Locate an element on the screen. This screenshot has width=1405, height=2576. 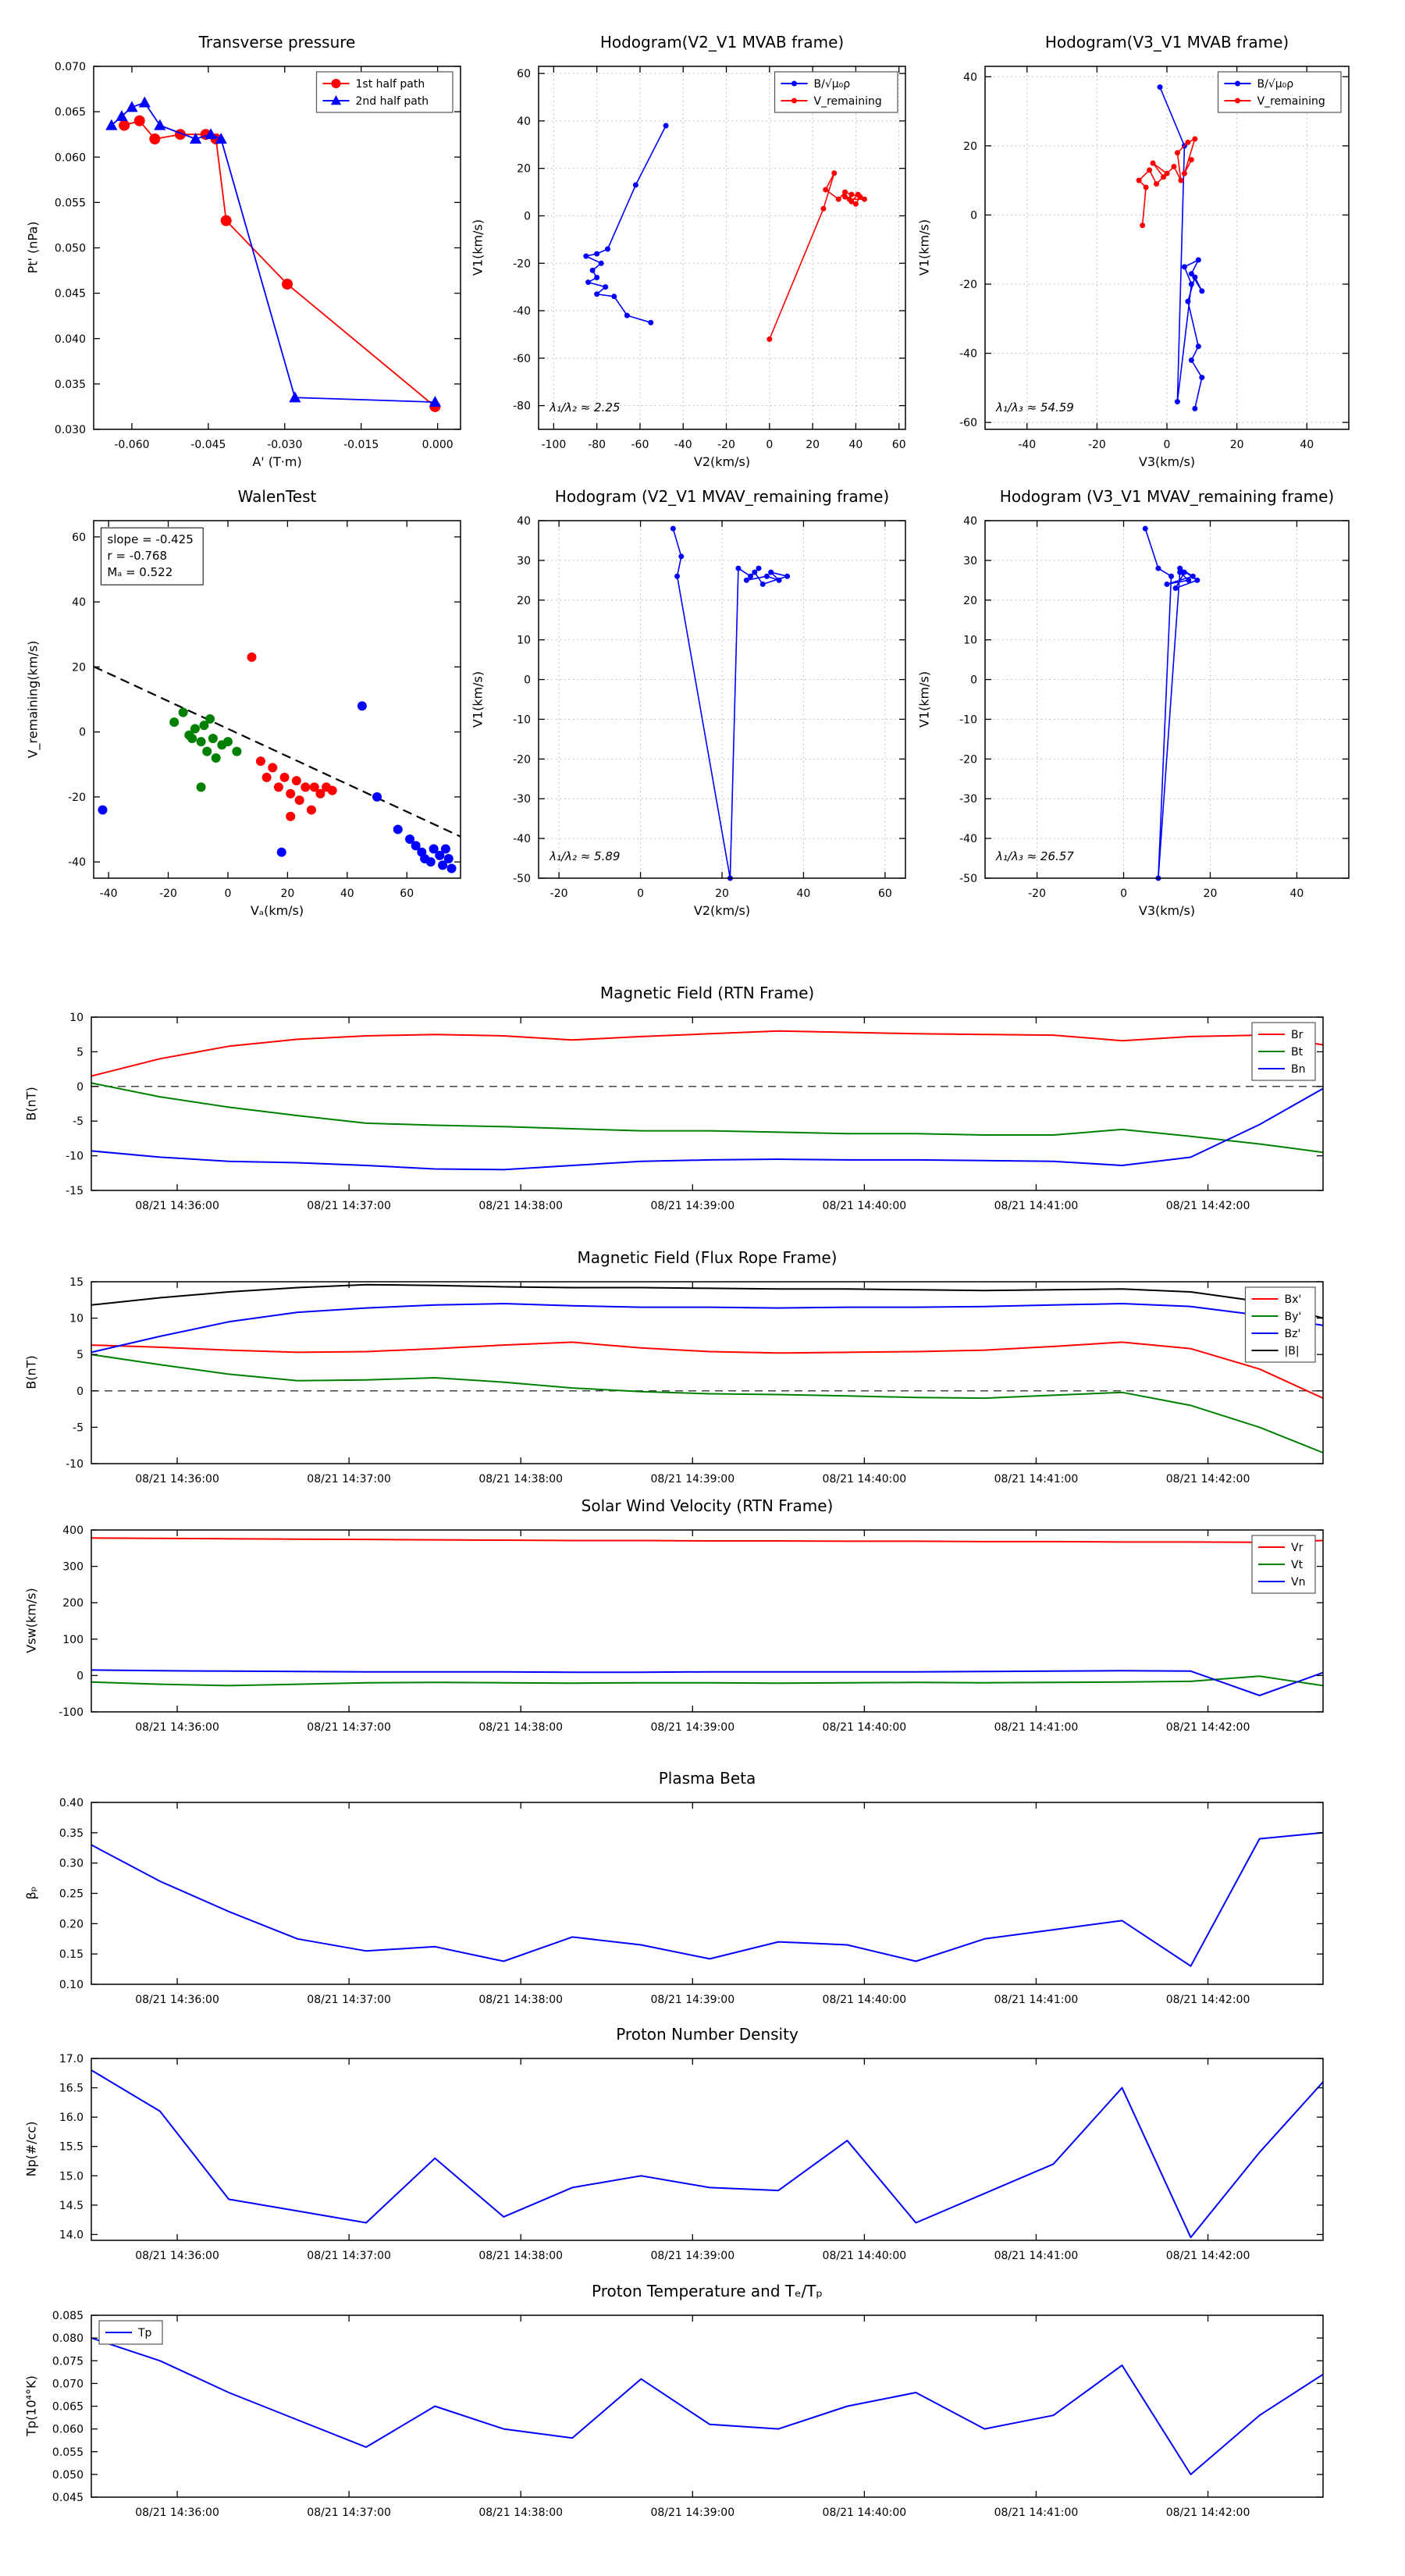
svg-text: -30 is located at coordinates (522, 799).